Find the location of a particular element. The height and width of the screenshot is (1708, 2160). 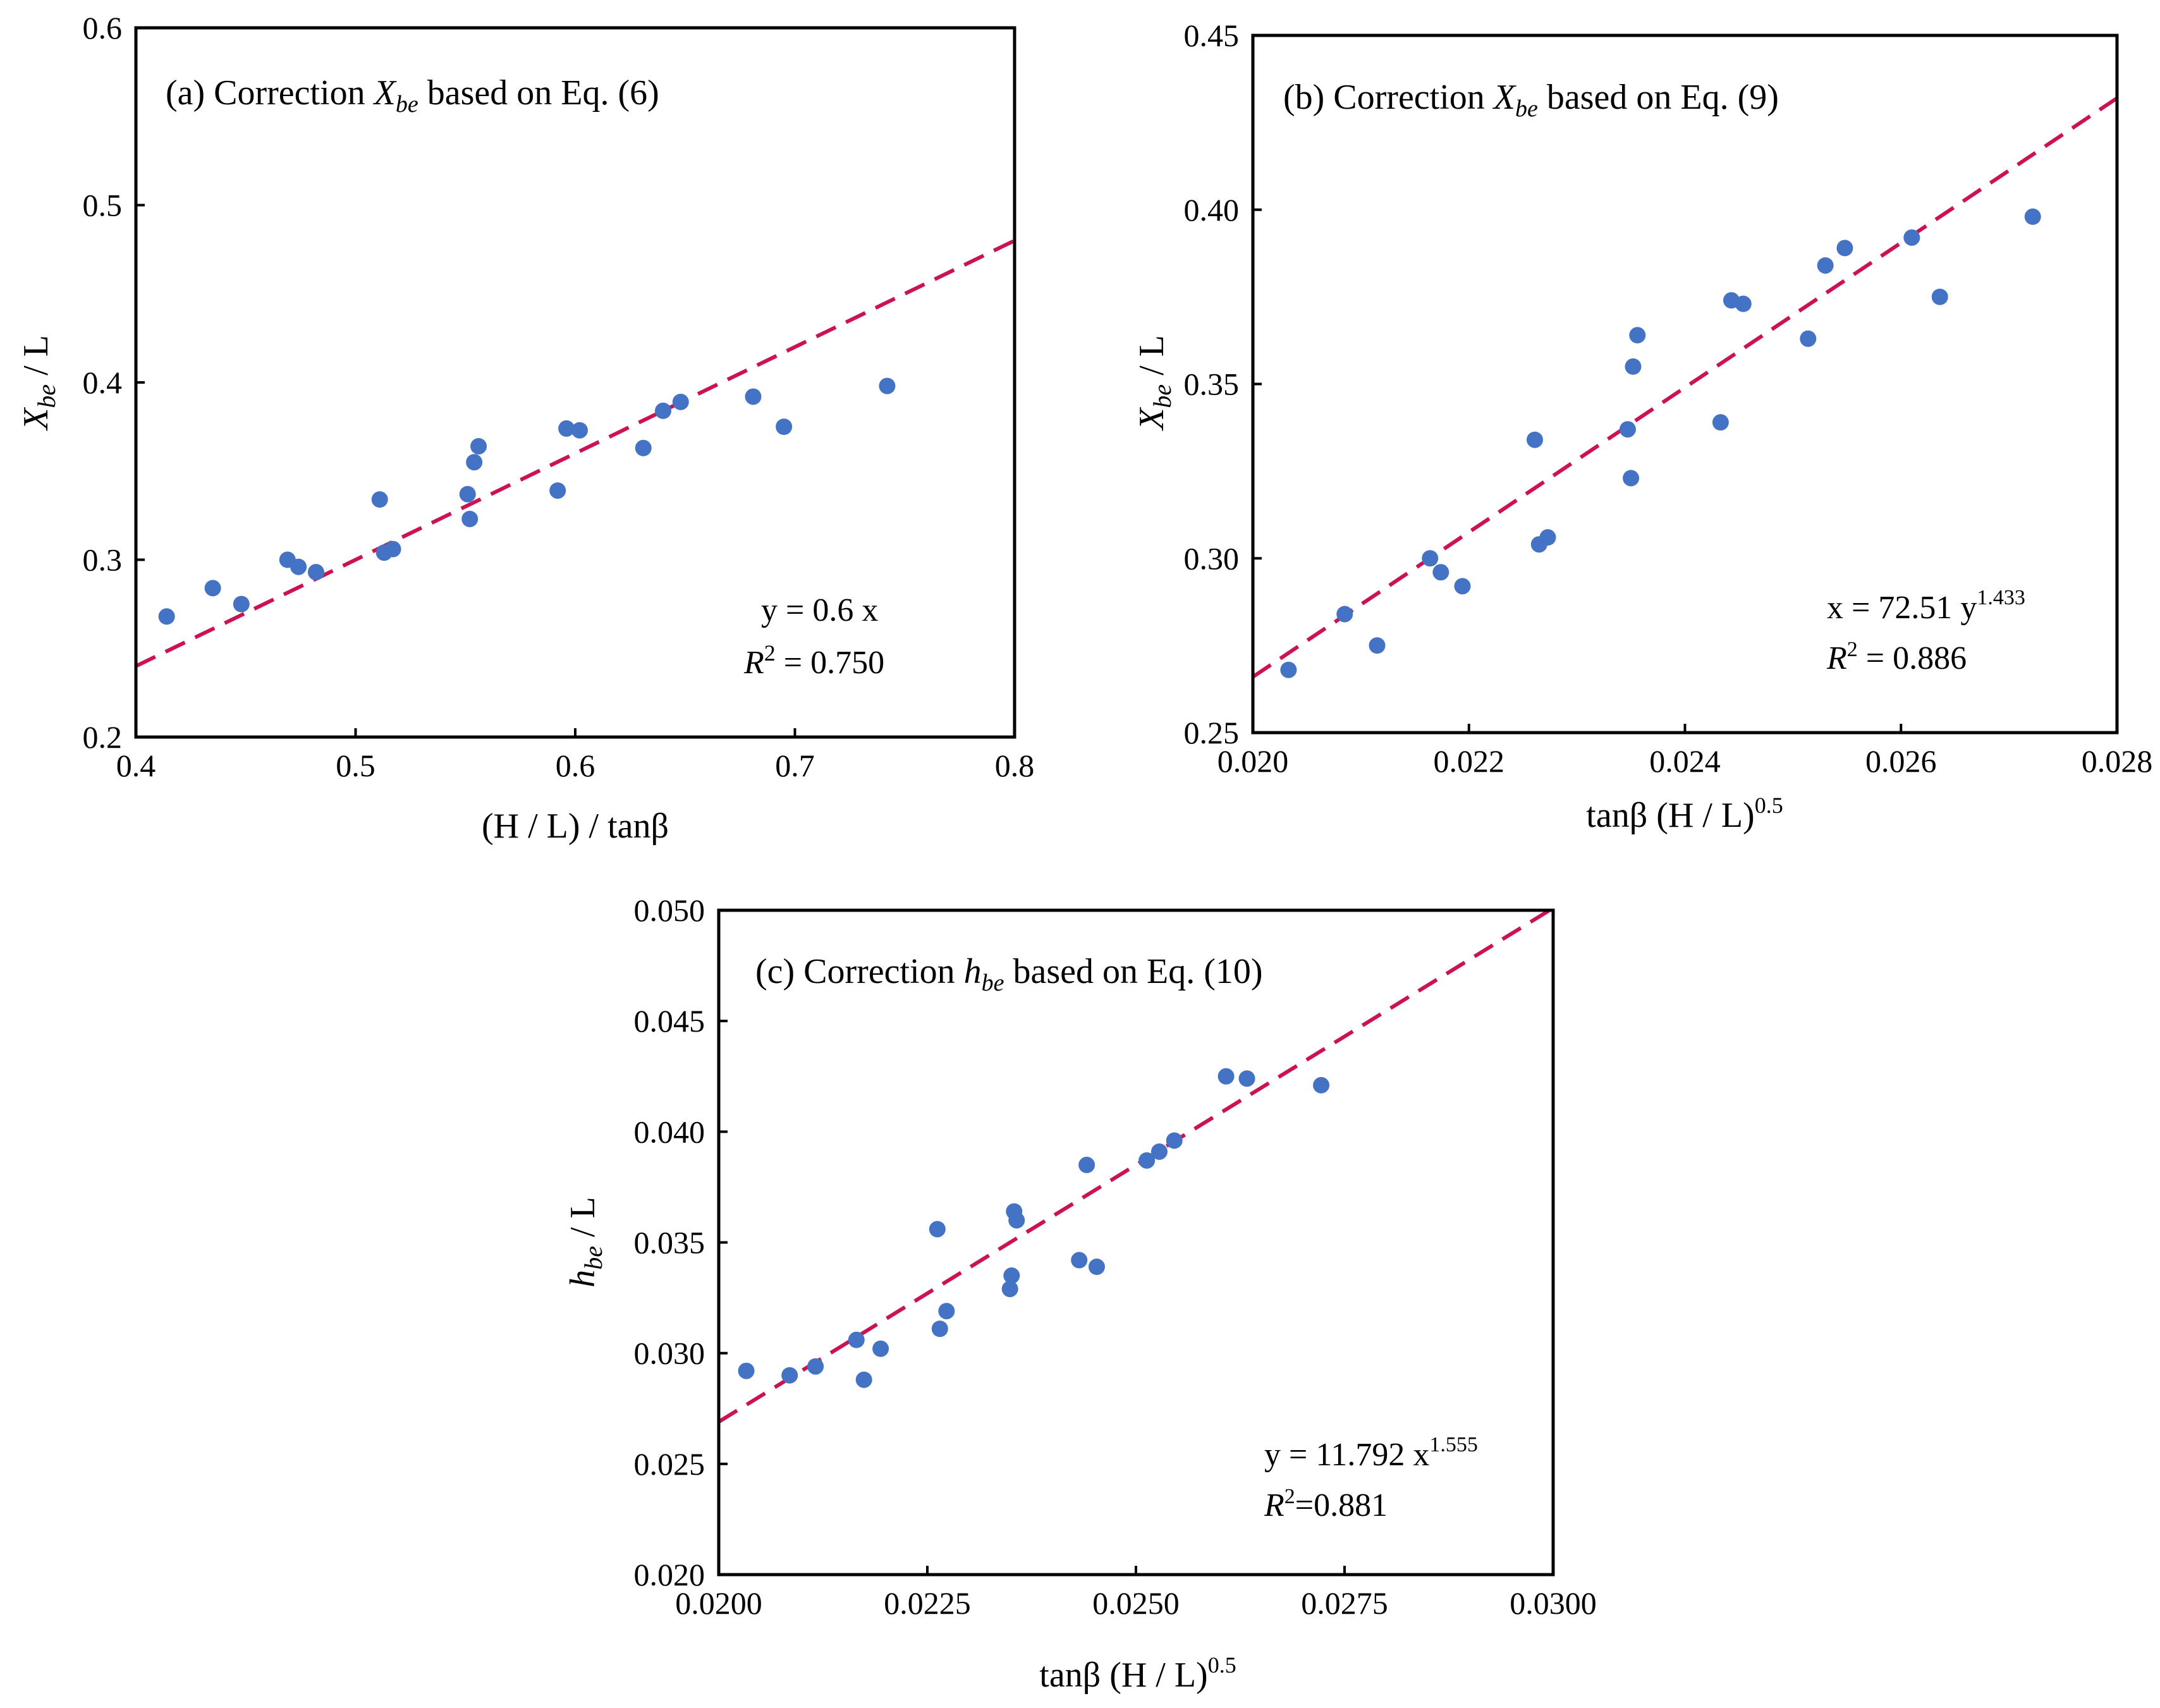

panel-a-y-tick-label: 0.6 is located at coordinates (103, 28).